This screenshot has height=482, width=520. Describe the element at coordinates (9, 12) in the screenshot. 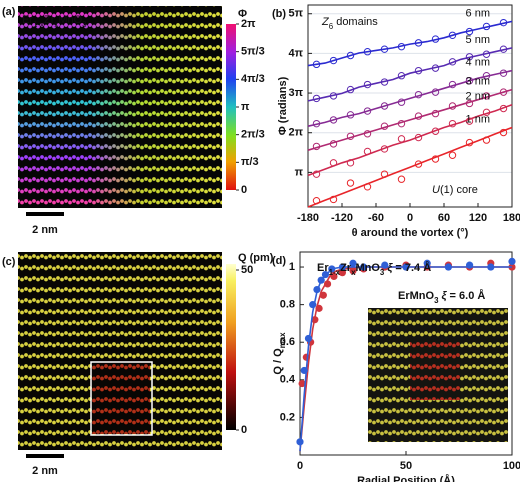

I see `panel-label: (a)` at that location.